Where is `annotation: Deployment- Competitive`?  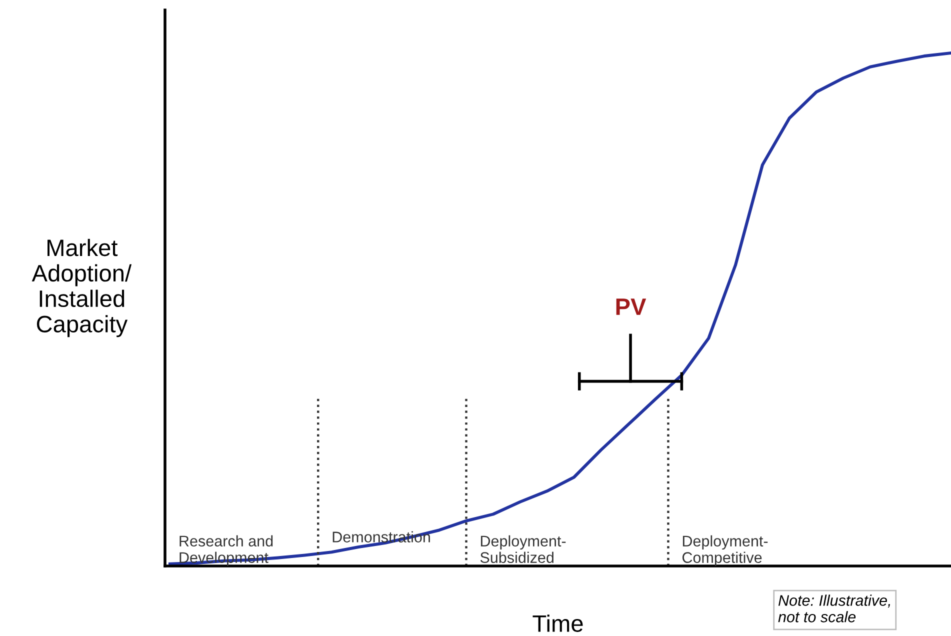 annotation: Deployment- Competitive is located at coordinates (725, 550).